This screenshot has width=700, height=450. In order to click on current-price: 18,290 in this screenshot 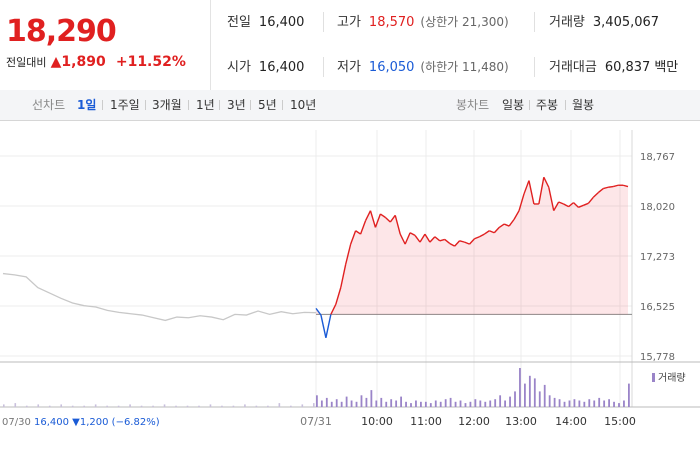, I will do `click(61, 31)`.